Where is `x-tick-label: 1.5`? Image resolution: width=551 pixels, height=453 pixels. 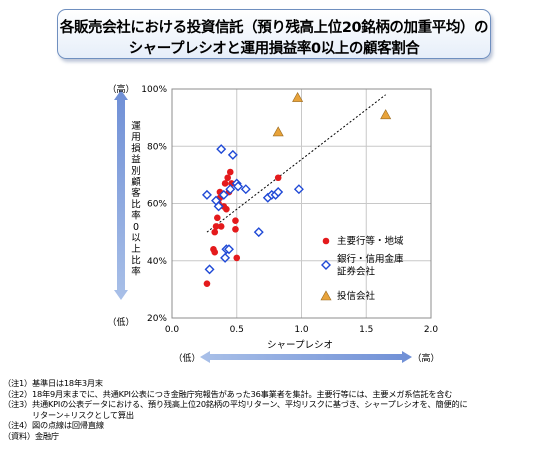
x-tick-label: 1.5 is located at coordinates (366, 330).